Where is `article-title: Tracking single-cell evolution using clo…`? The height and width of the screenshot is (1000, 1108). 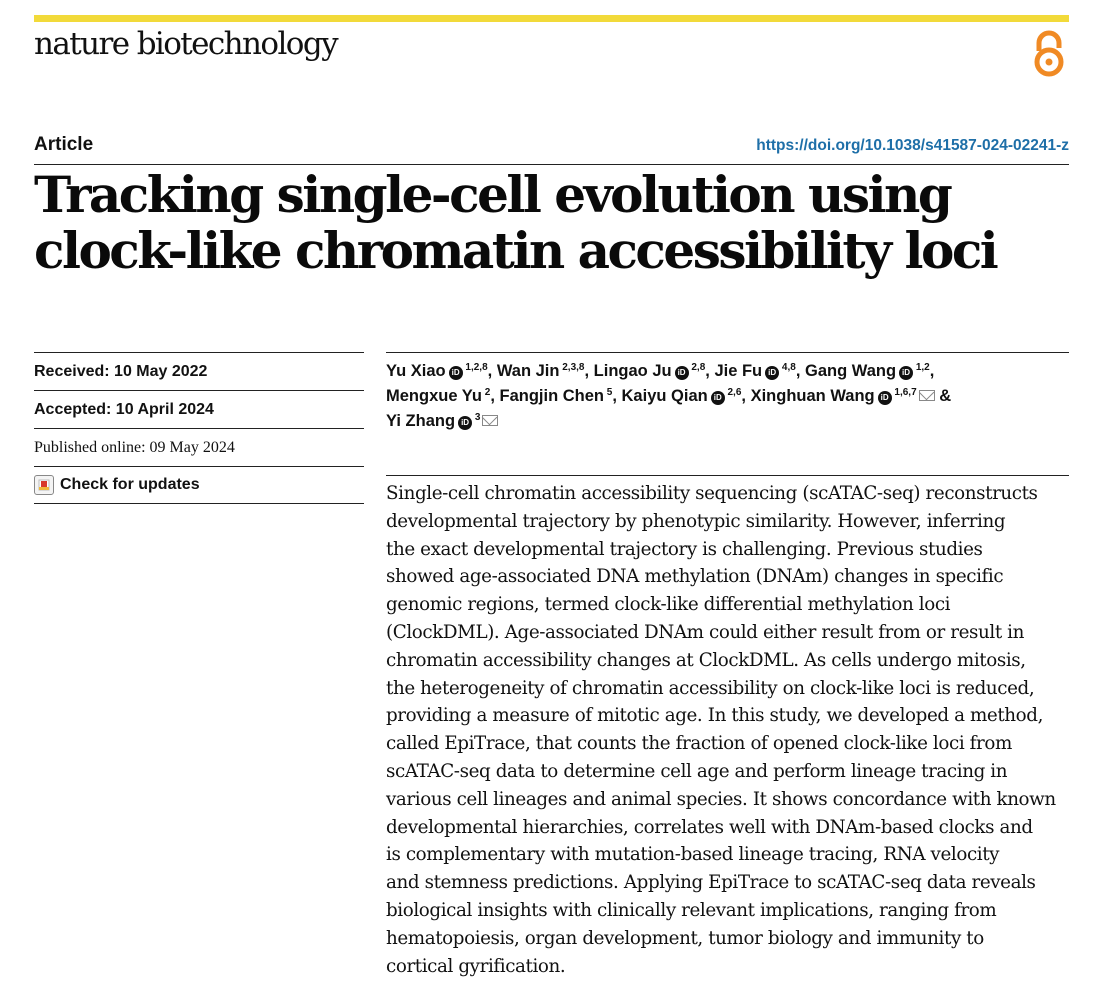 article-title: Tracking single-cell evolution using clo… is located at coordinates (549, 223).